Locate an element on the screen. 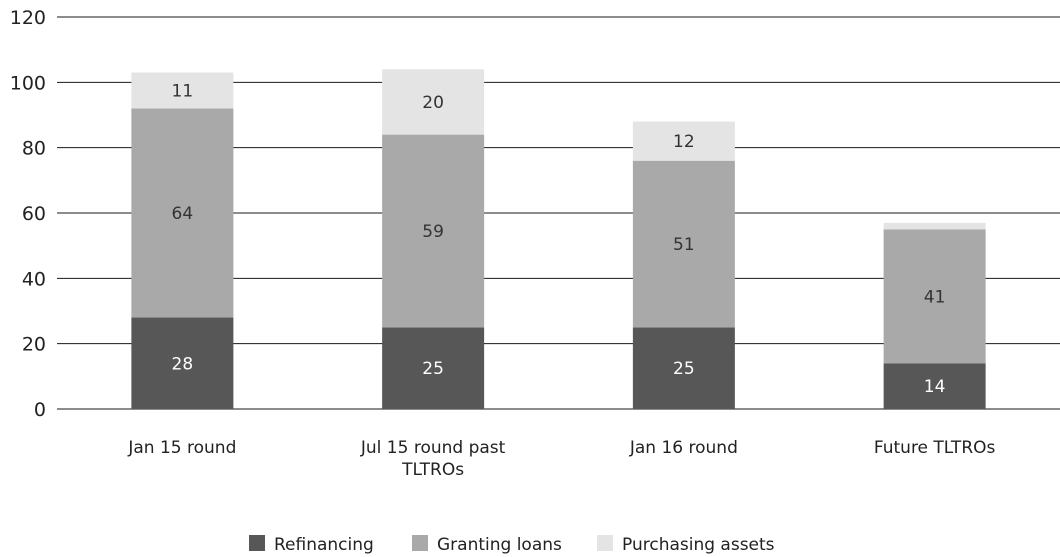 The width and height of the screenshot is (1060, 557). x-tick-label: Jul 15 round past TLTROs is located at coordinates (433, 459).